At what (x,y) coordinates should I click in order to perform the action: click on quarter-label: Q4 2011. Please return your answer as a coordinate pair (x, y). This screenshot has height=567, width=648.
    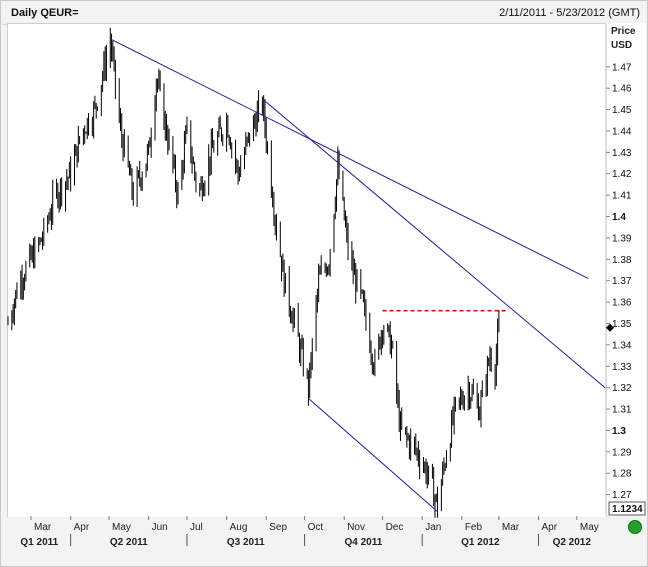
    Looking at the image, I should click on (363, 542).